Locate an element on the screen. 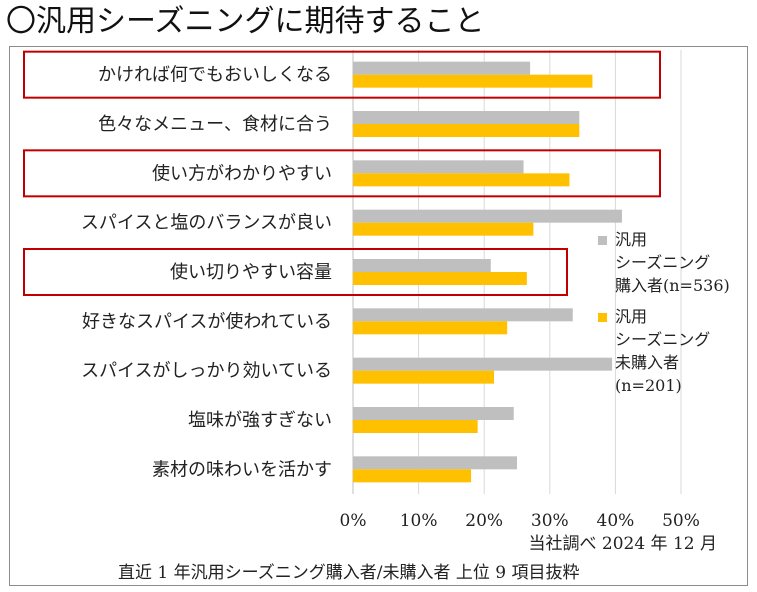 The width and height of the screenshot is (757, 592). category-label: スパイスと塩のバランスが良い is located at coordinates (206, 223).